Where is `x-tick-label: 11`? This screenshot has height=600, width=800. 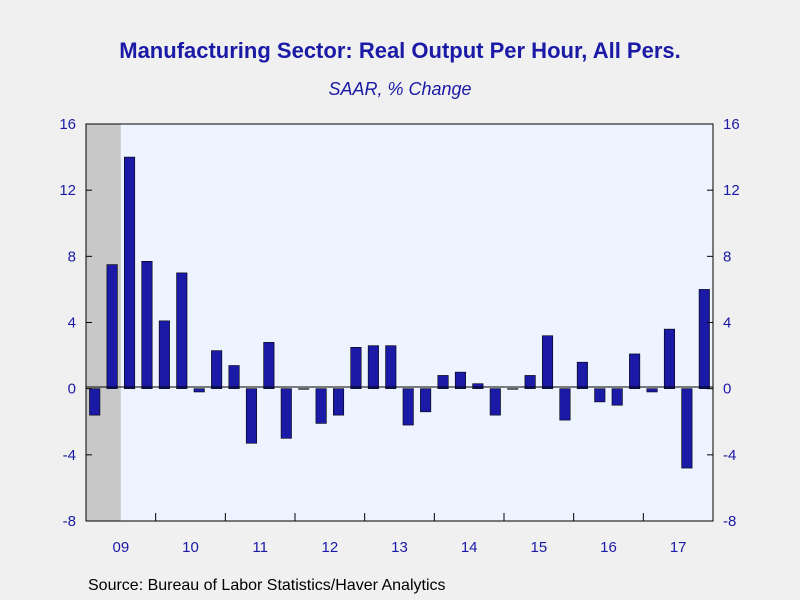
x-tick-label: 11 is located at coordinates (260, 547).